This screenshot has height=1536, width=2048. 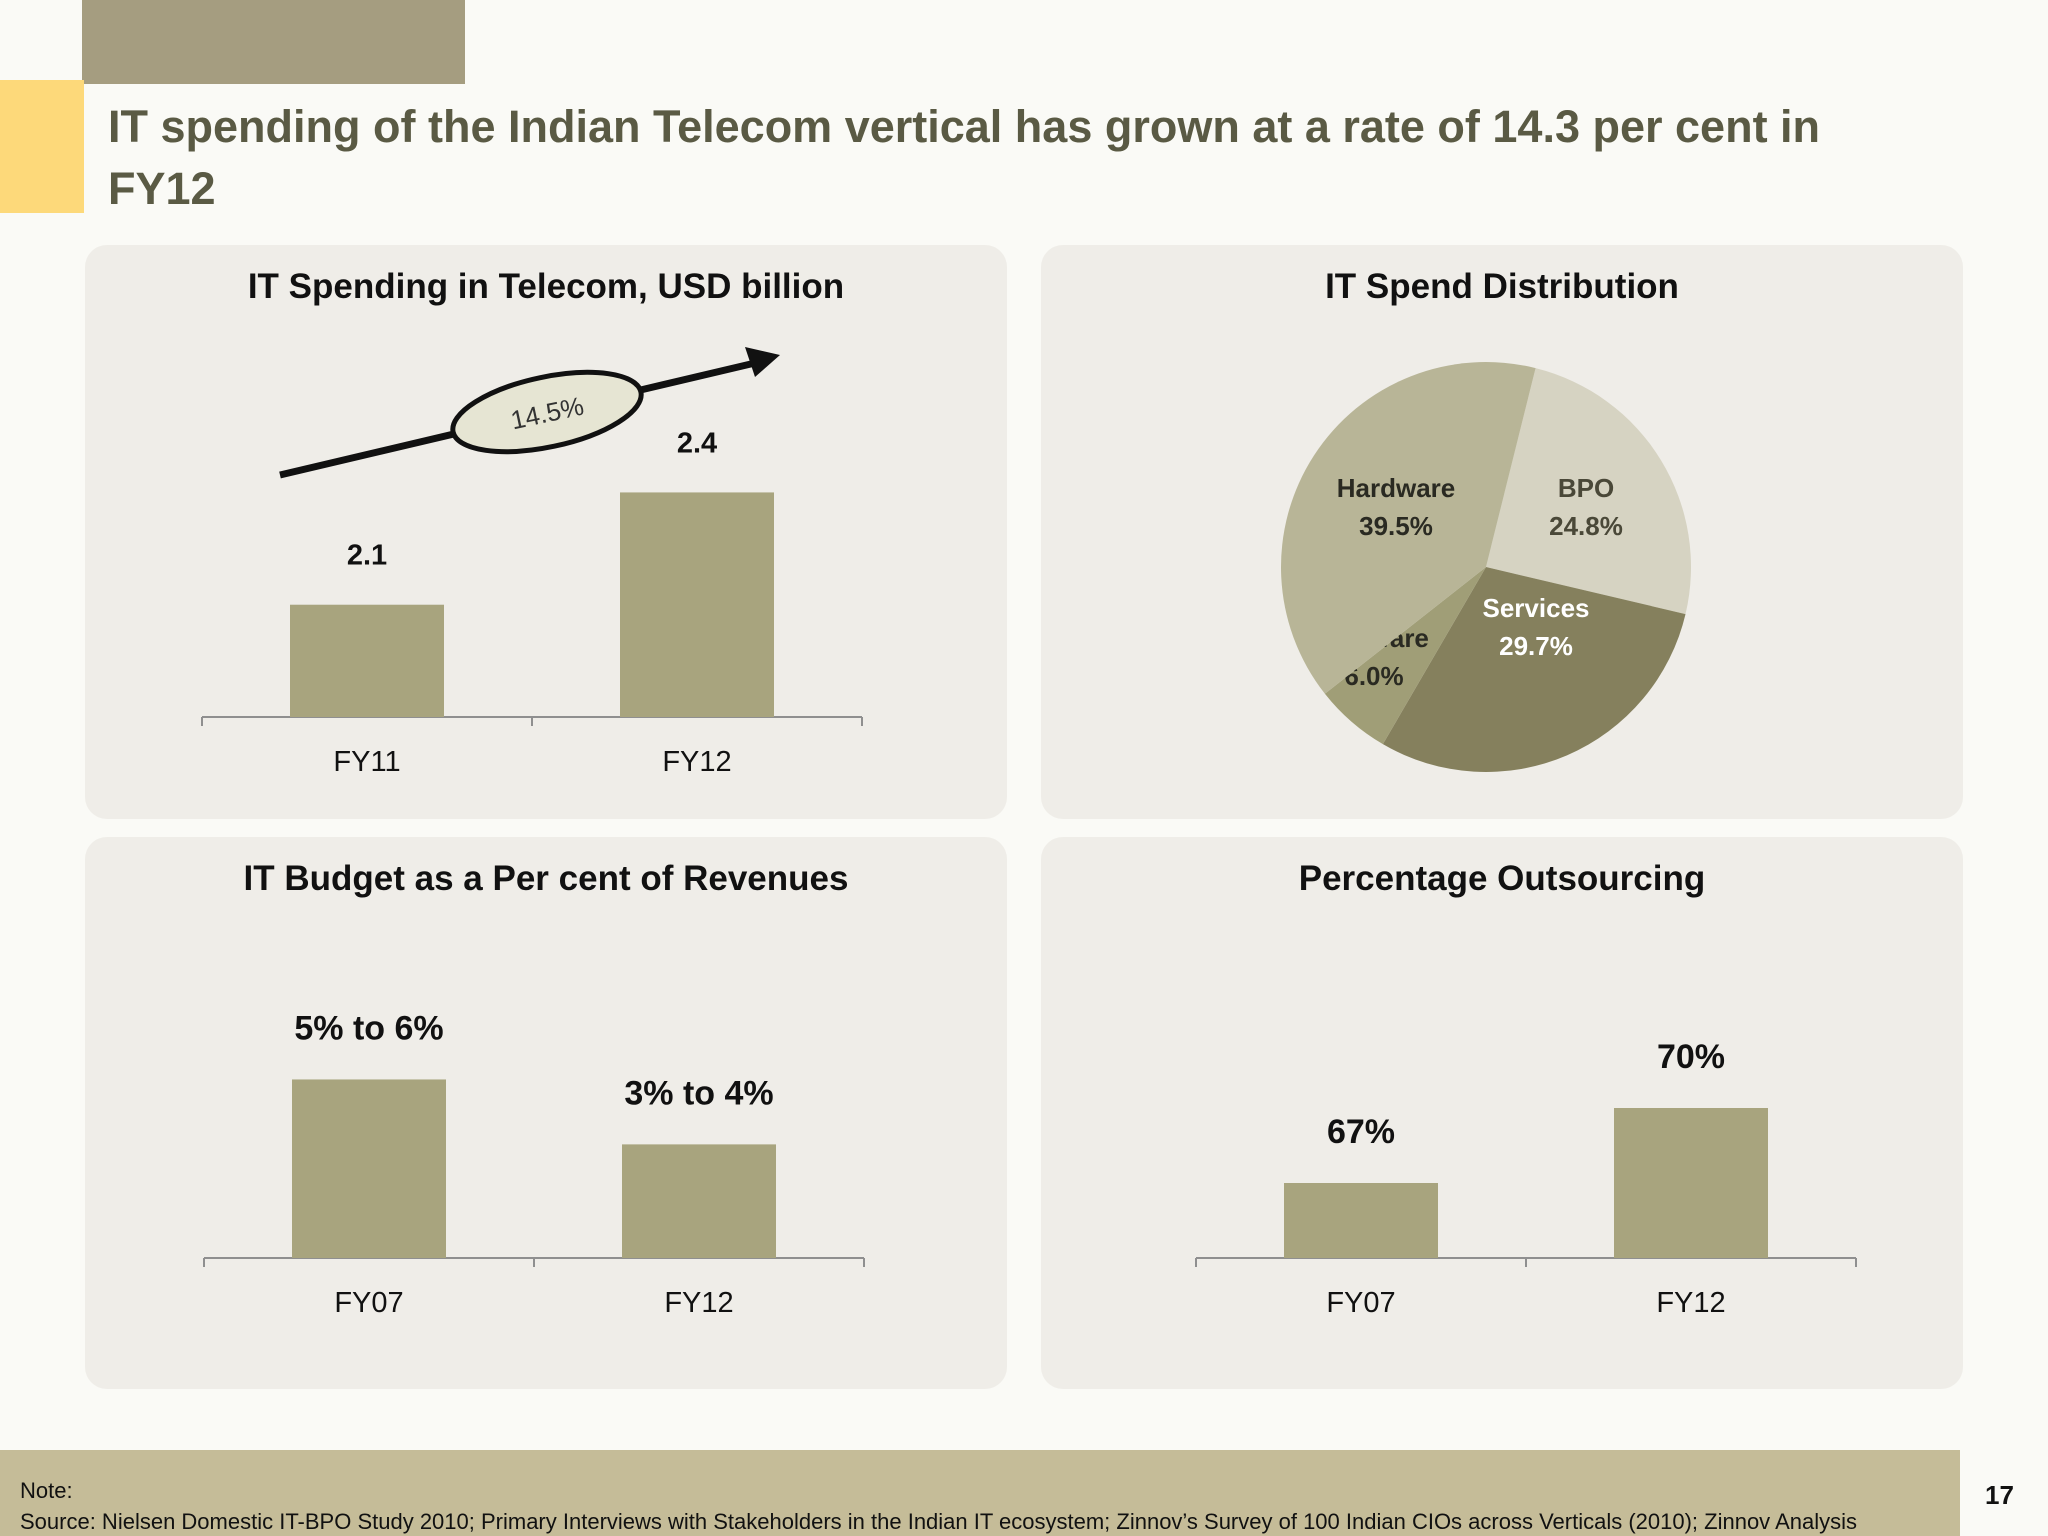 I want to click on outsourcing-bar-chart: 67% FY07 70% FY12, so click(x=1526, y=1178).